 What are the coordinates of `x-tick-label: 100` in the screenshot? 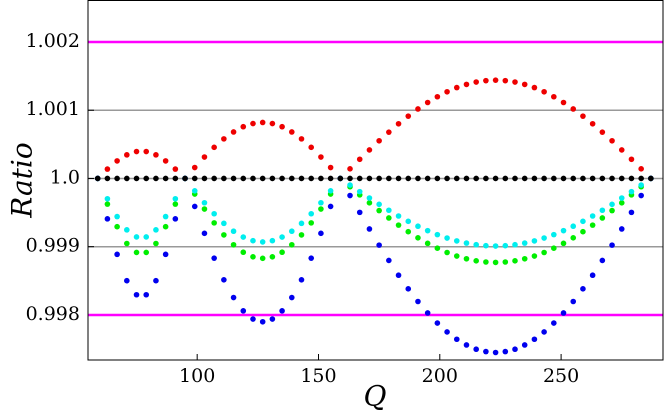 It's located at (197, 376).